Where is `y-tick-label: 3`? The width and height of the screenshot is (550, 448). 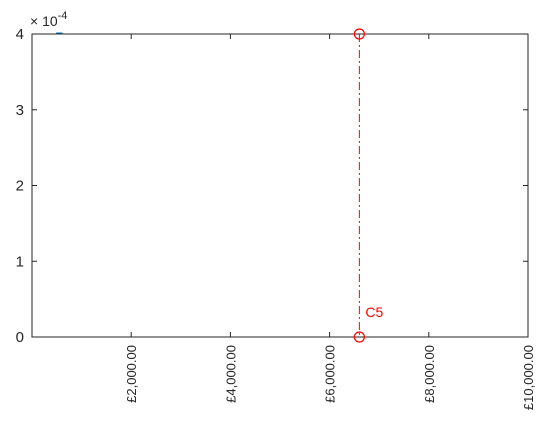
y-tick-label: 3 is located at coordinates (20, 110).